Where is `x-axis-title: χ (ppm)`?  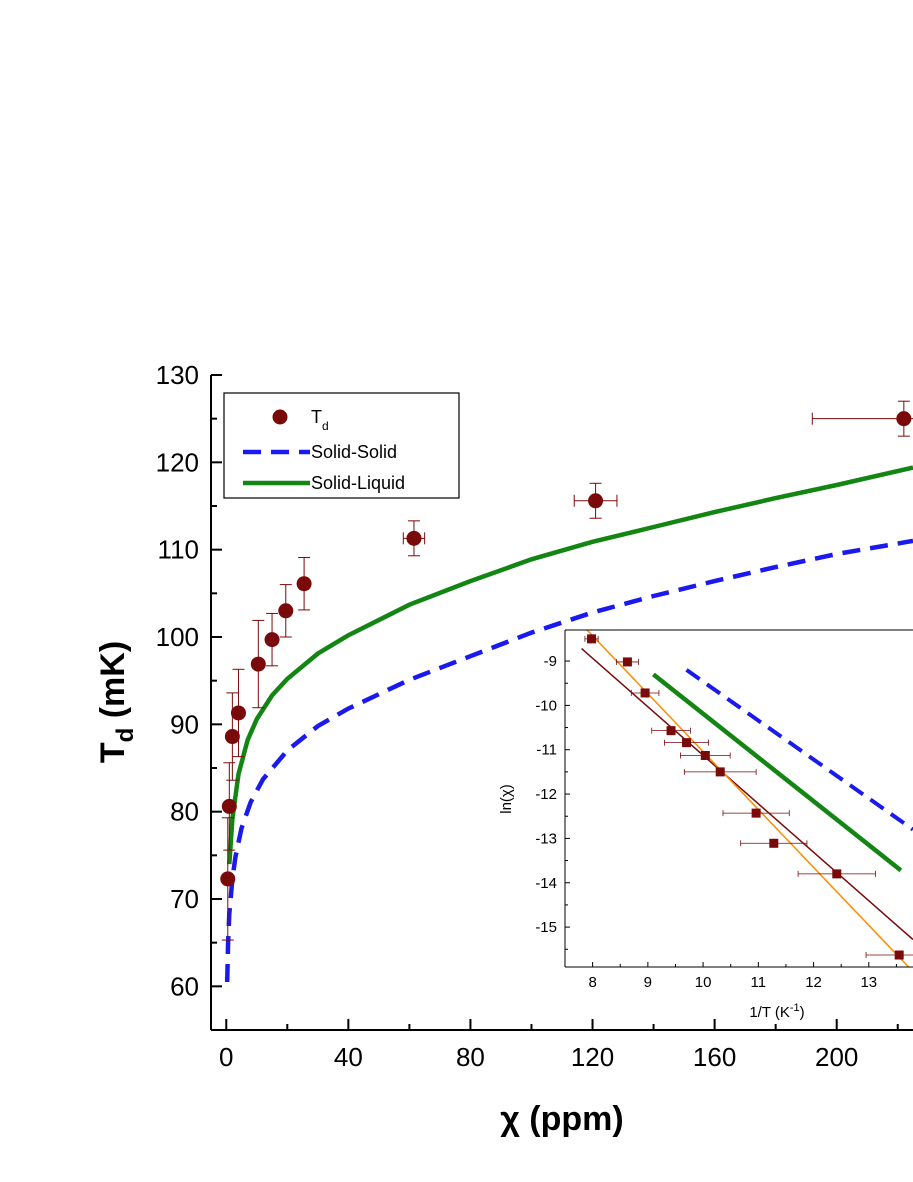
x-axis-title: χ (ppm) is located at coordinates (561, 1119).